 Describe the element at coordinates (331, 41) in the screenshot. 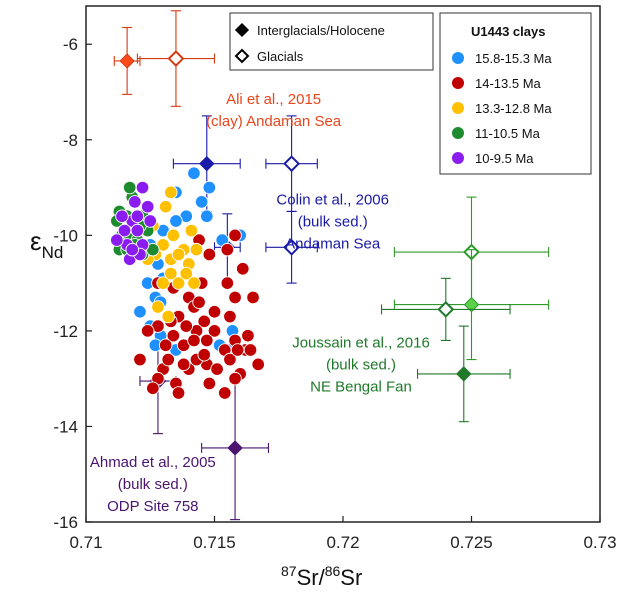

I see `symbol-legend: Interglacials/Holocene Glacials` at that location.